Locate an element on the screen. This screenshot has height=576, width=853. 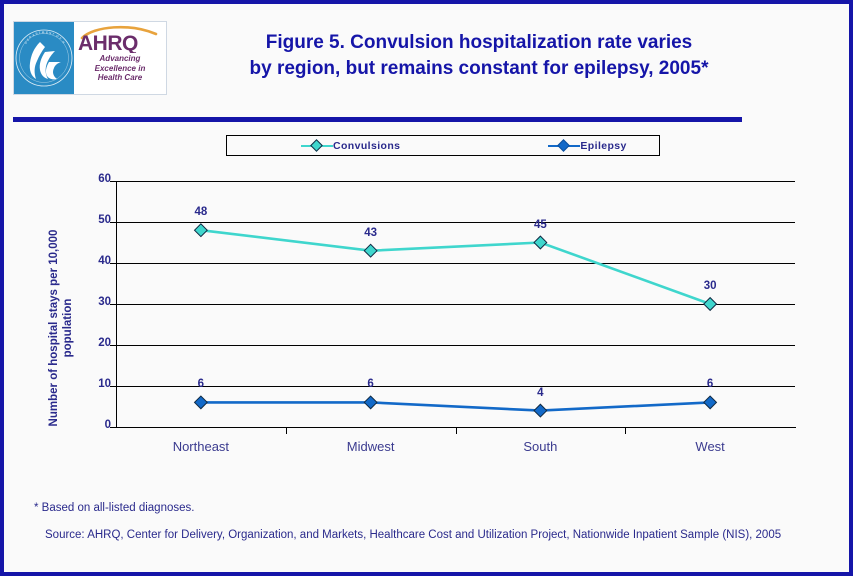
marker-convulsions-midwest is located at coordinates (370, 250).